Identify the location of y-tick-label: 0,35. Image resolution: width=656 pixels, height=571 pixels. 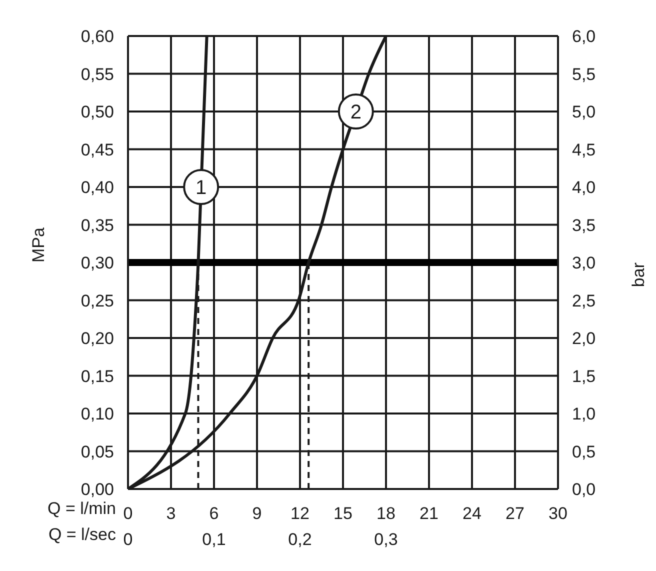
(97, 225).